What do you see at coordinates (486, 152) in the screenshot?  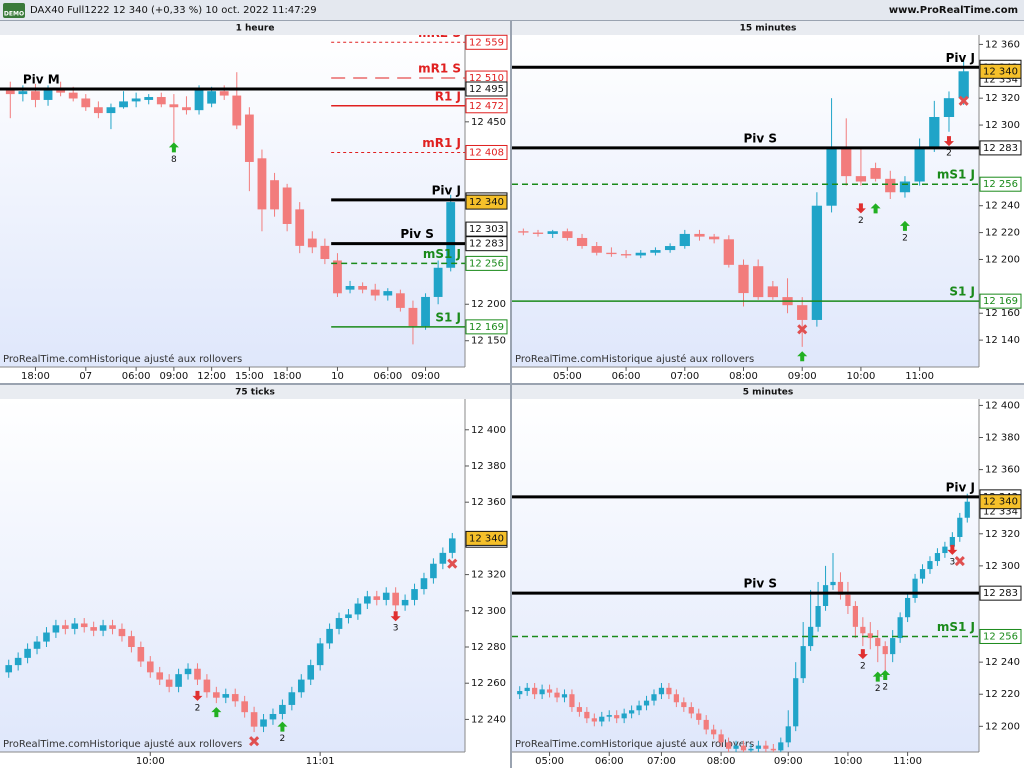 I see `price-box-label: 12 408` at bounding box center [486, 152].